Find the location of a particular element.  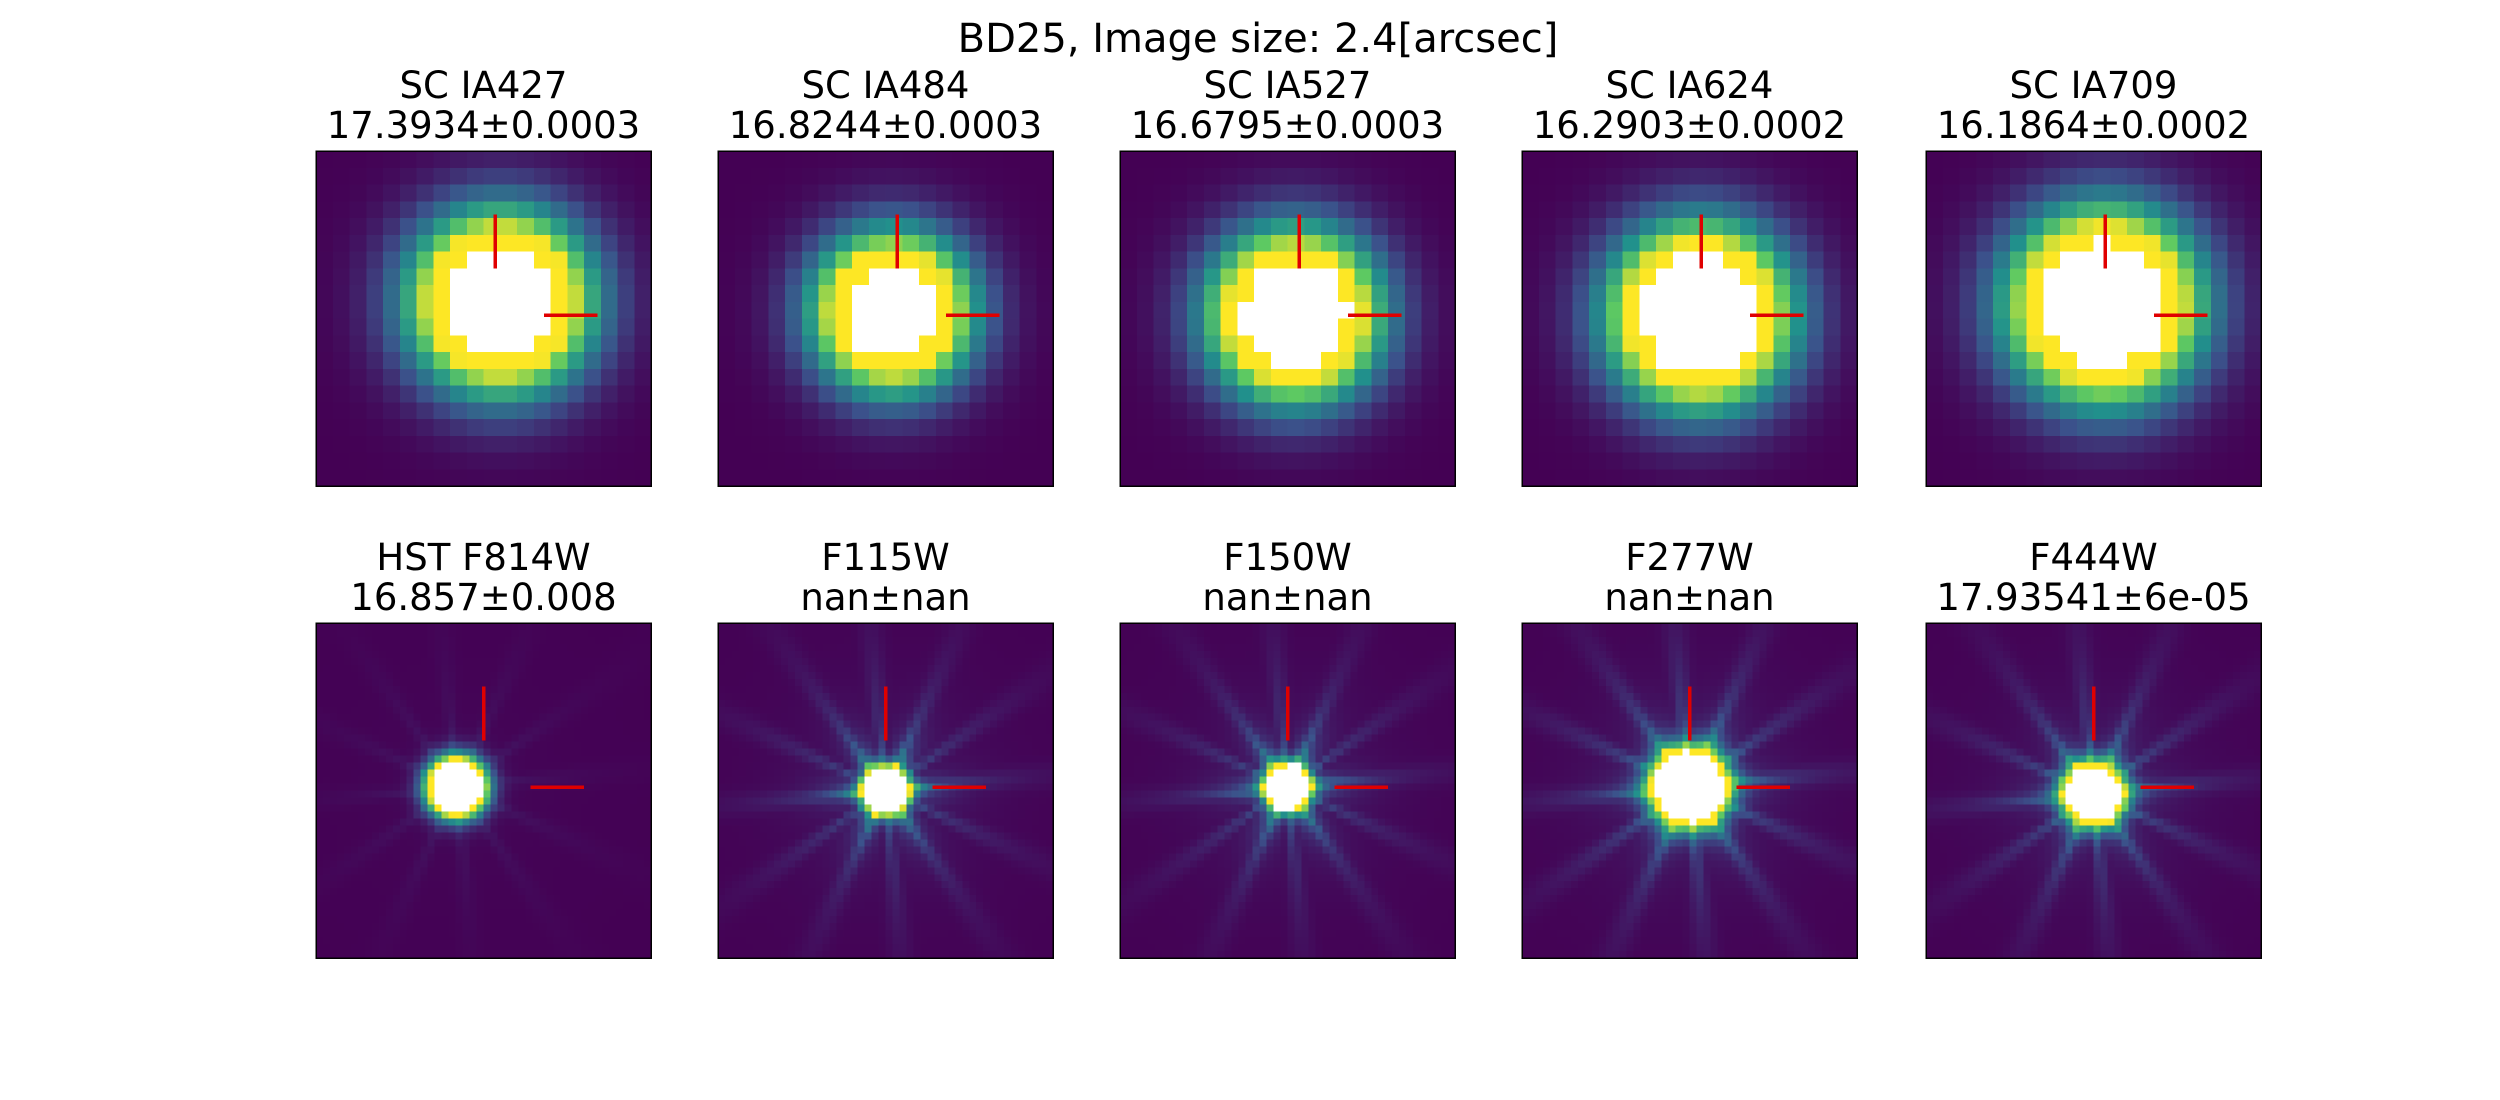

panel-magnitude: 16.1864±0.0002 is located at coordinates (2093, 125).